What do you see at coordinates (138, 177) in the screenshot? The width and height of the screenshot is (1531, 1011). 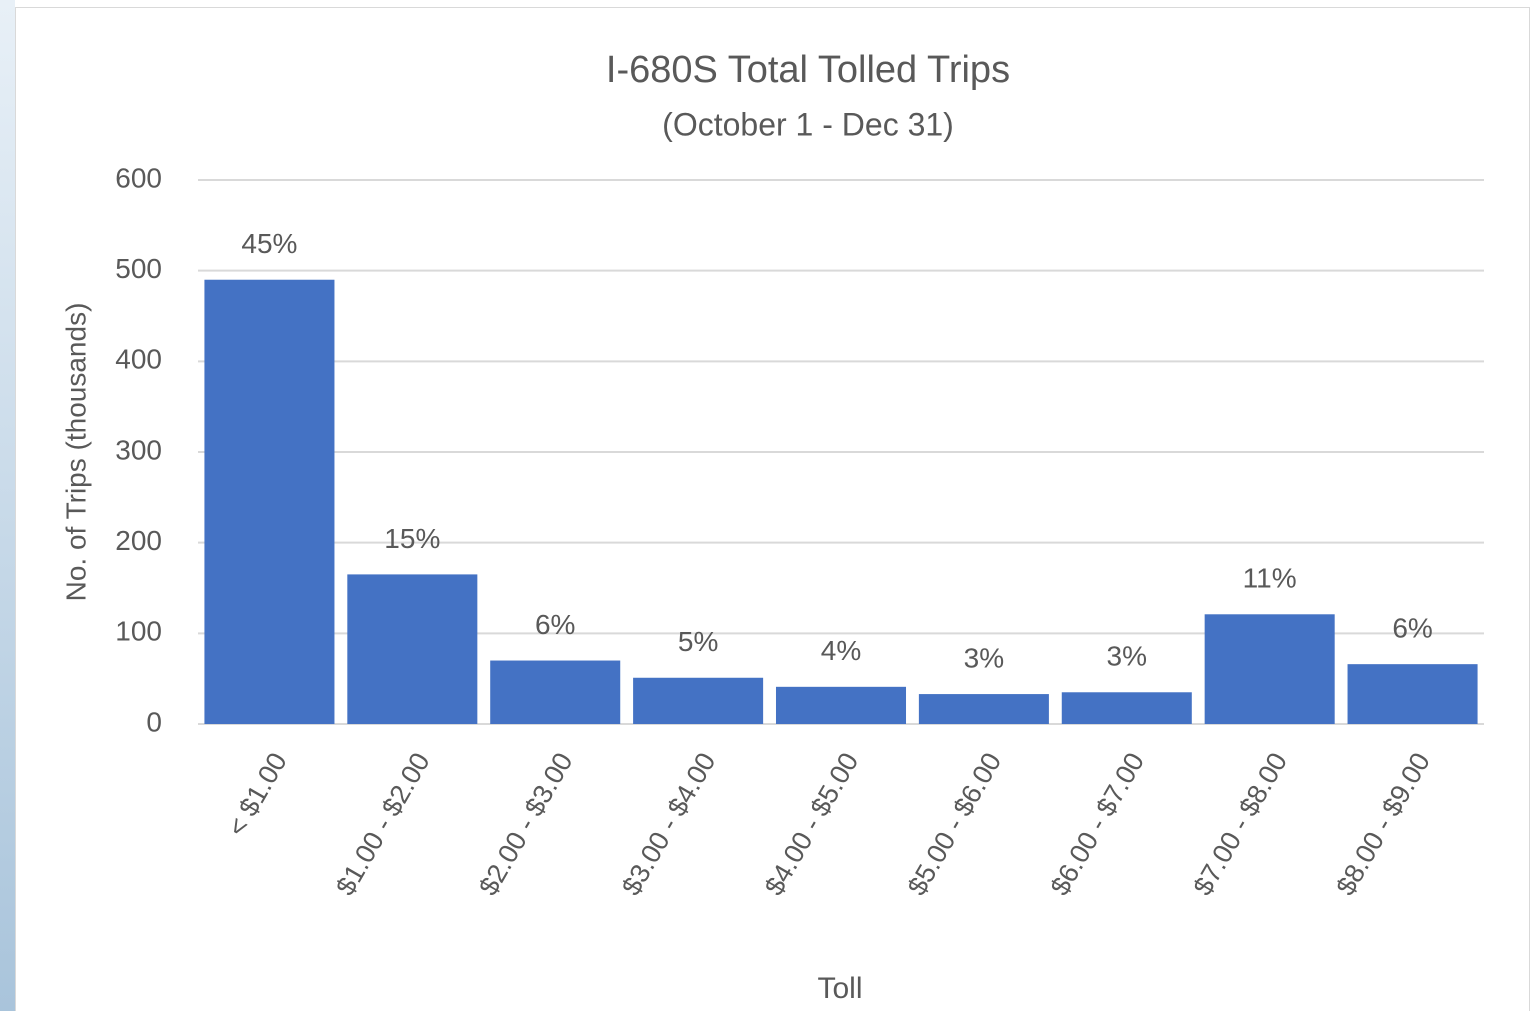 I see `y-tick-label: 600` at bounding box center [138, 177].